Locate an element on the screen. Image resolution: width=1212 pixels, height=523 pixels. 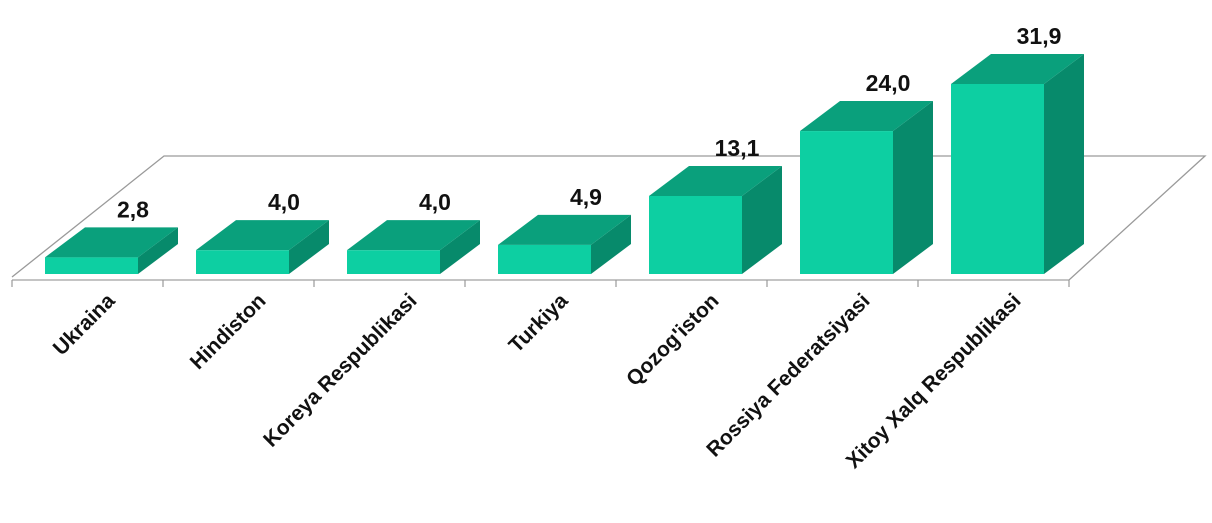
category-label: Koreya Respublikasi is located at coordinates (340, 370).